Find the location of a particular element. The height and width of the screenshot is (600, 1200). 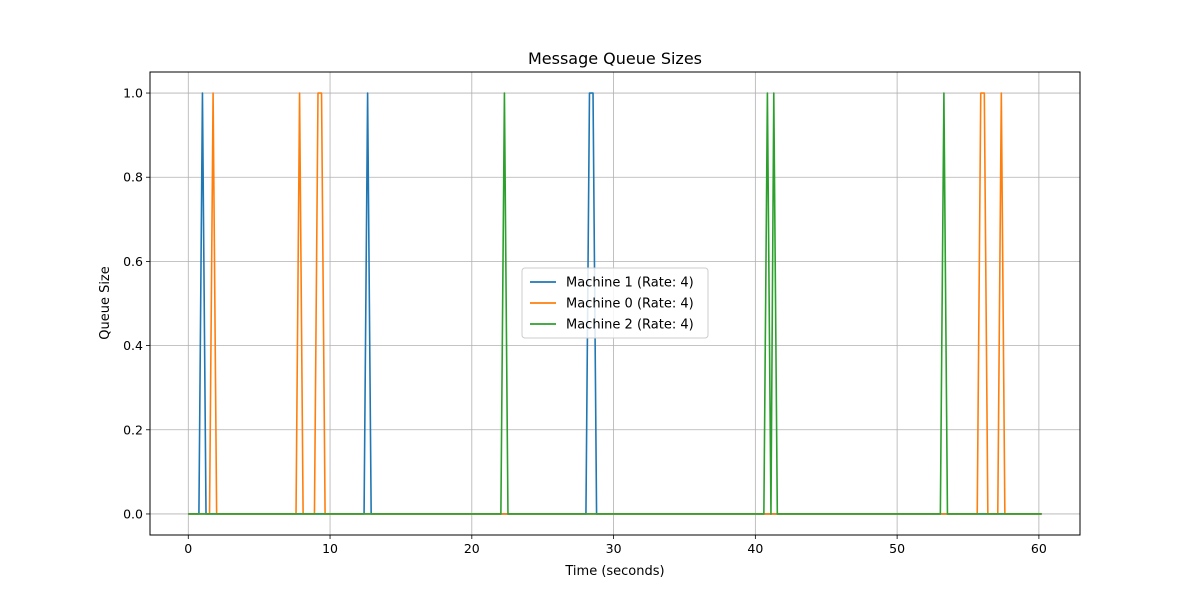

y-axis-label: Queue Size is located at coordinates (105, 303).